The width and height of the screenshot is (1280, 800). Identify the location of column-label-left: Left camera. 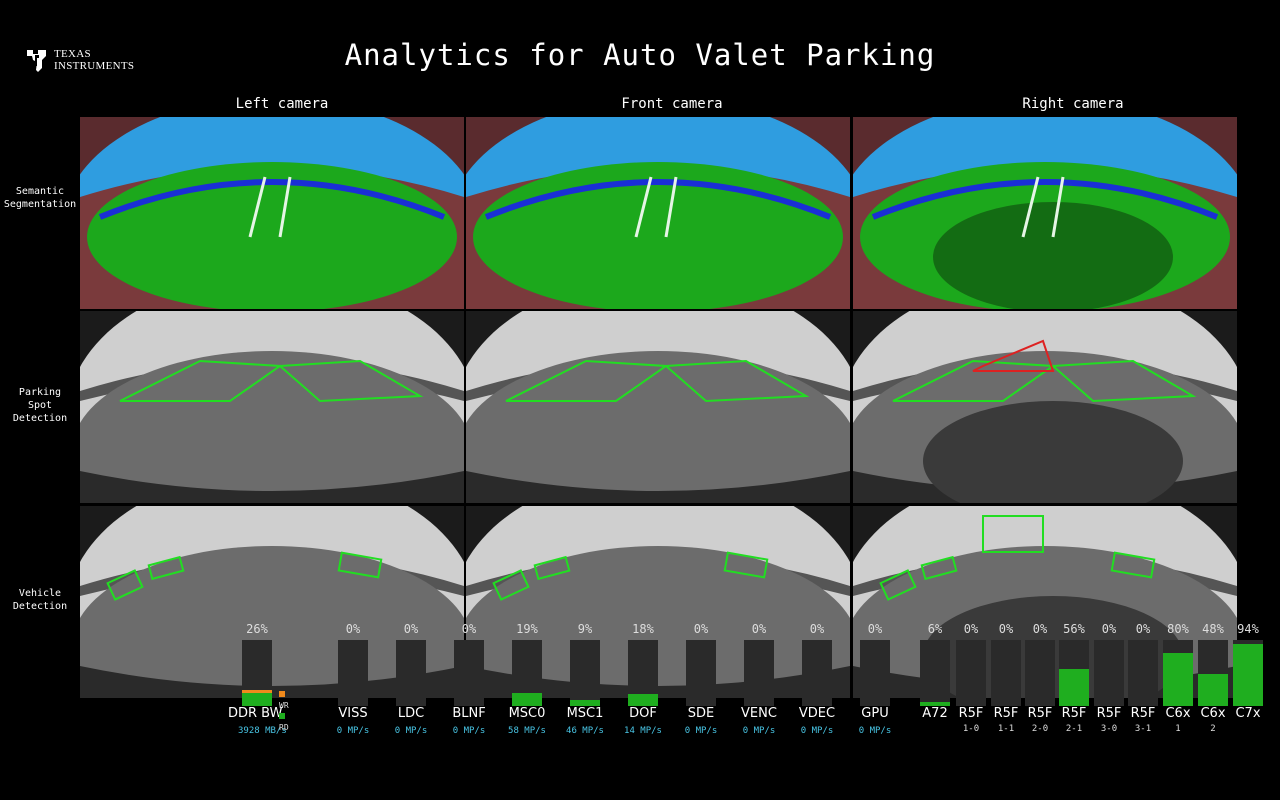
(282, 104).